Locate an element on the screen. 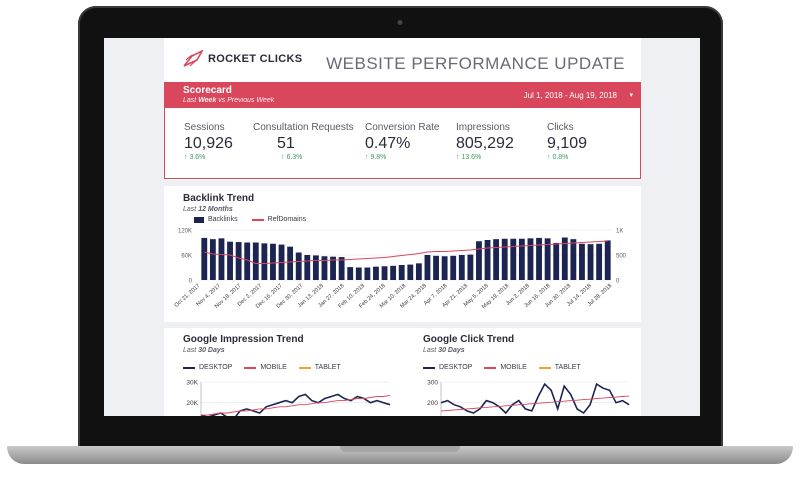 The image size is (800, 480). y-right-tick-label: 0 is located at coordinates (618, 282).